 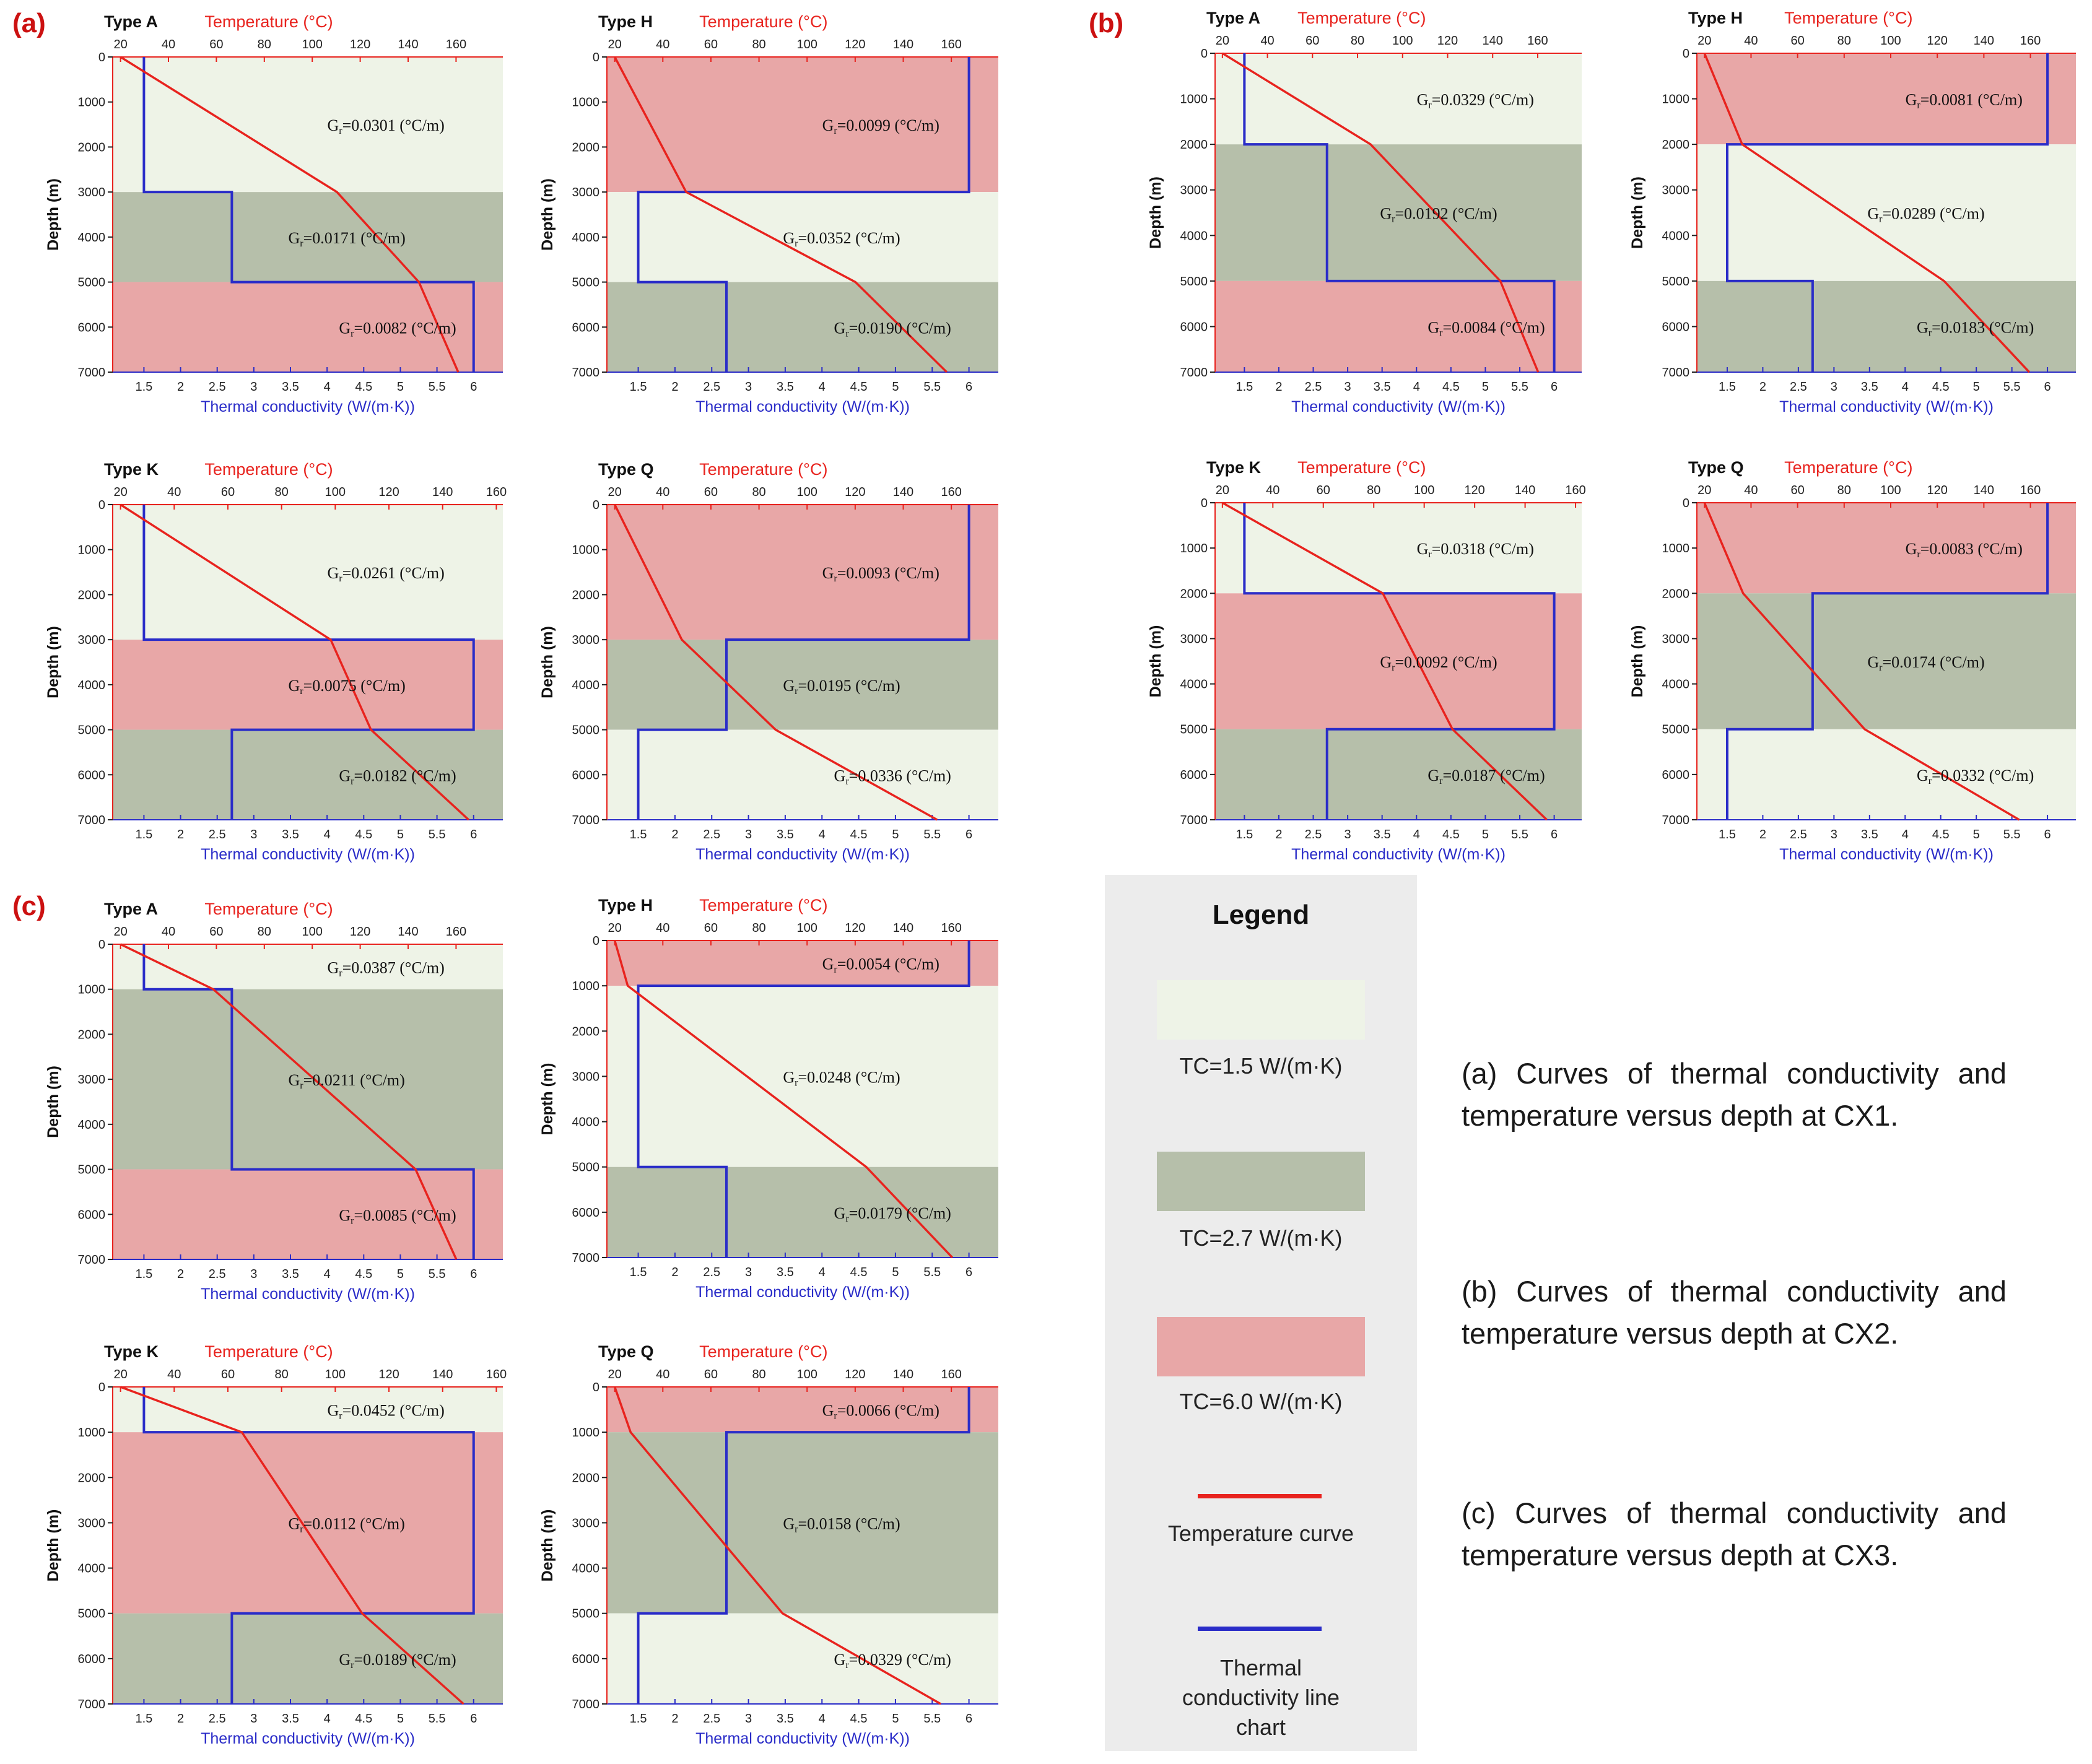 I want to click on chart-type-title: Type K, so click(x=1234, y=467).